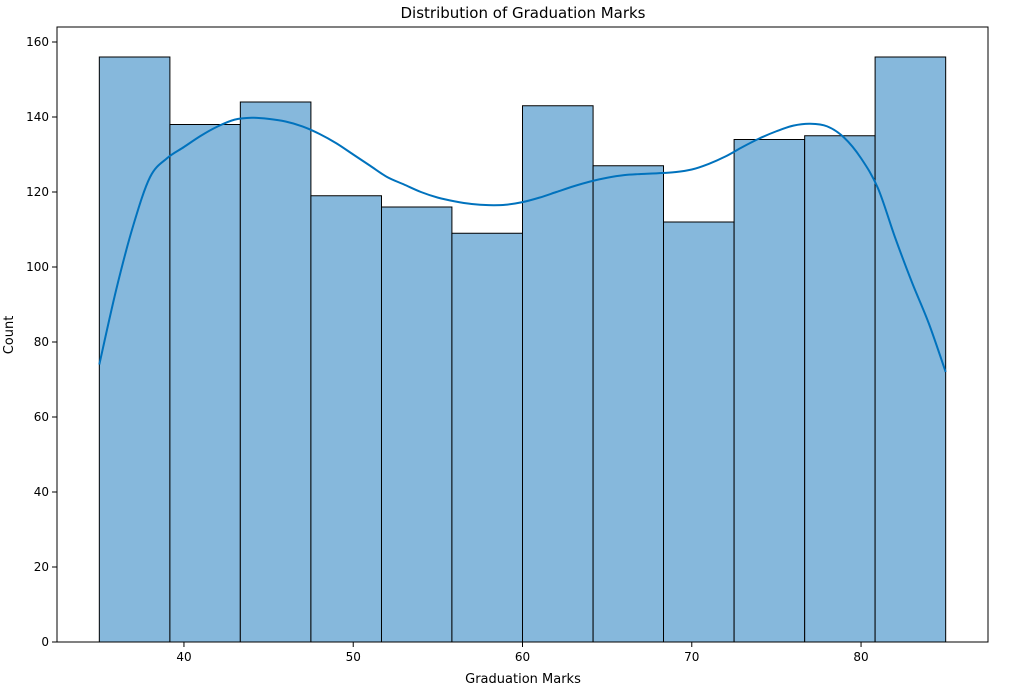  Describe the element at coordinates (37, 192) in the screenshot. I see `y-tick-label-120: 120` at that location.